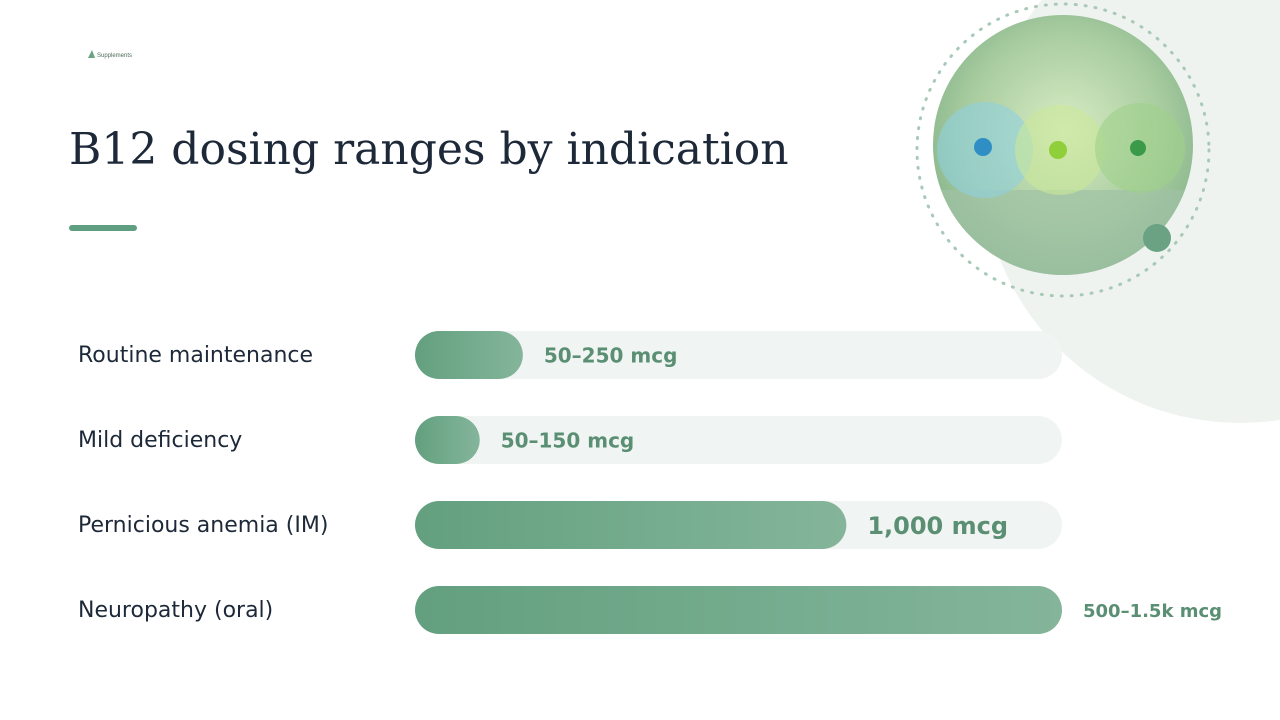 The width and height of the screenshot is (1280, 720). I want to click on accent-dot, so click(1157, 238).